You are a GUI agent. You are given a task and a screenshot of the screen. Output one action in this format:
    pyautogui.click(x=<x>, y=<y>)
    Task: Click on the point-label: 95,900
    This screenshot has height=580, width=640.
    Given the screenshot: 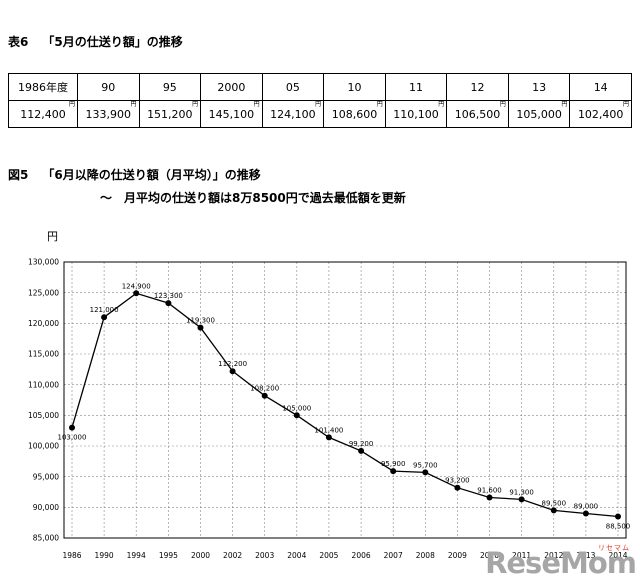 What is the action you would take?
    pyautogui.click(x=393, y=464)
    